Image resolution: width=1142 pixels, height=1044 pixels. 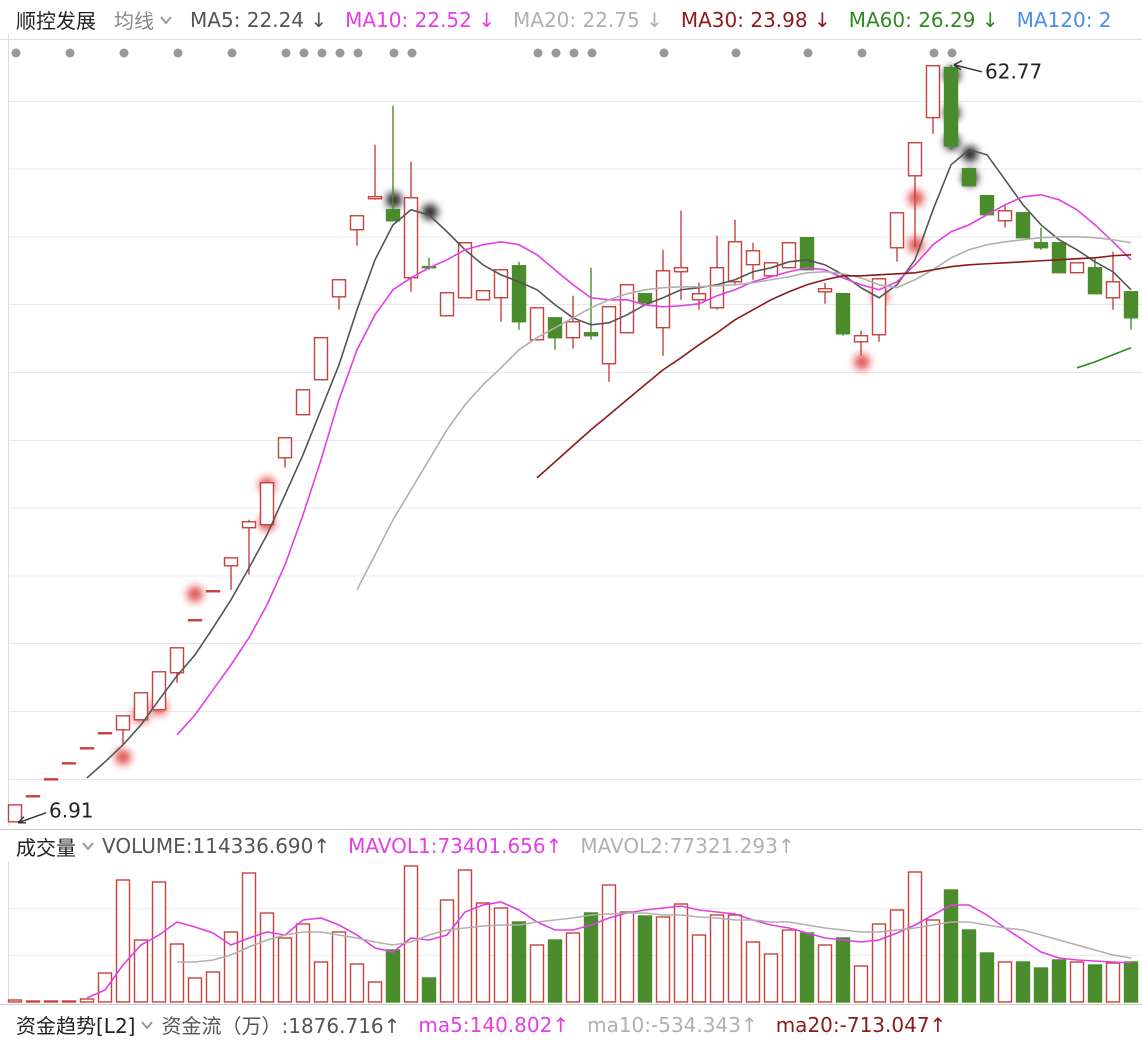 I want to click on dropdown-icon, so click(x=88, y=846).